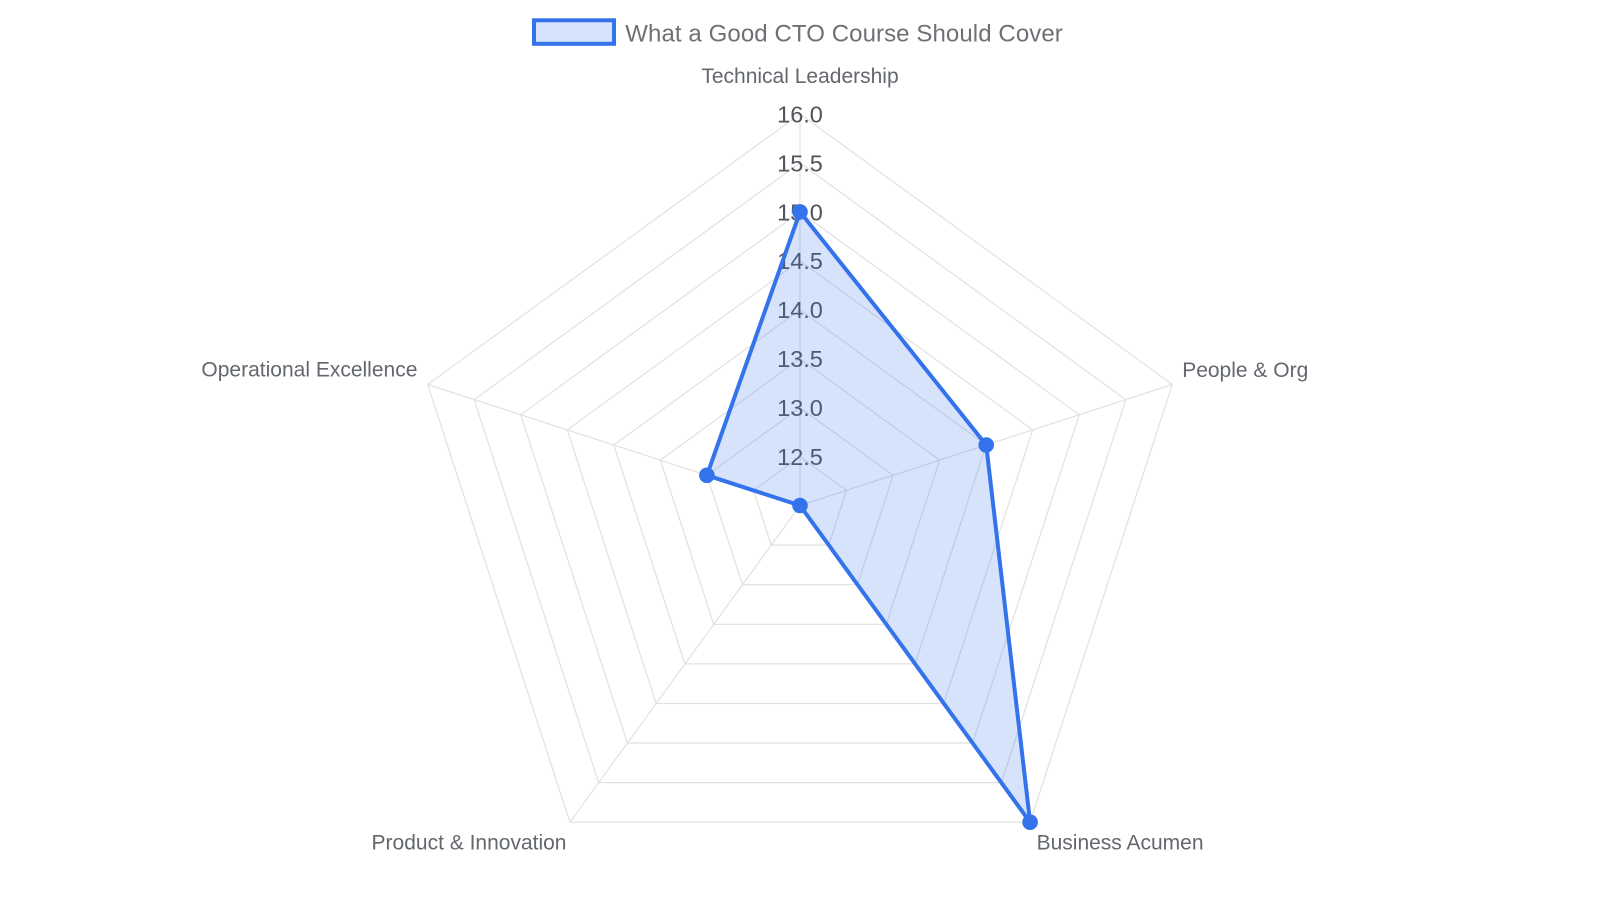 This screenshot has height=900, width=1600. What do you see at coordinates (799, 76) in the screenshot?
I see `svg-text: Technical Leadership` at bounding box center [799, 76].